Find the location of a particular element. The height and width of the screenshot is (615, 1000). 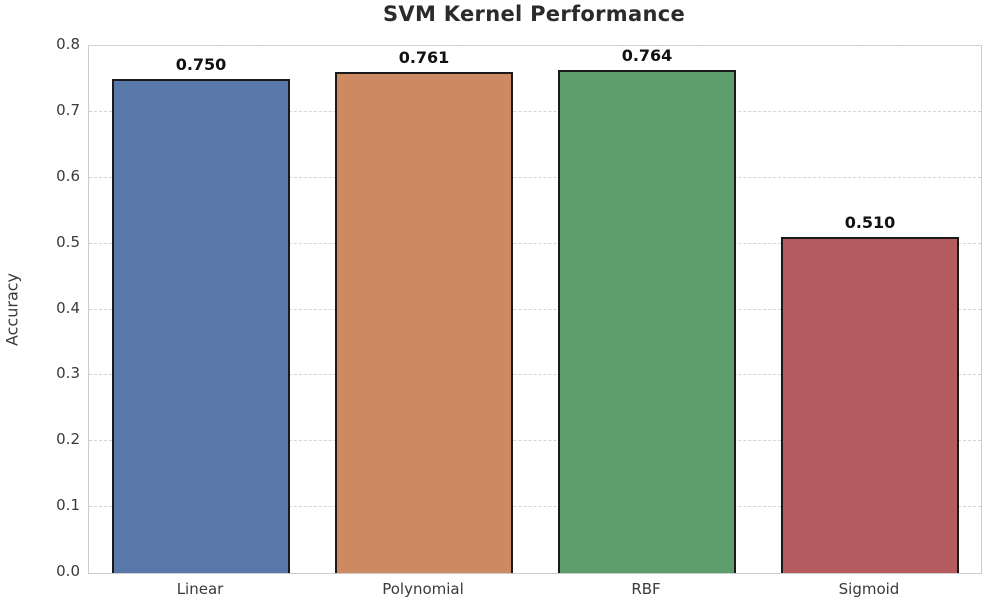

ytick-label: 0.4 is located at coordinates (68, 307).